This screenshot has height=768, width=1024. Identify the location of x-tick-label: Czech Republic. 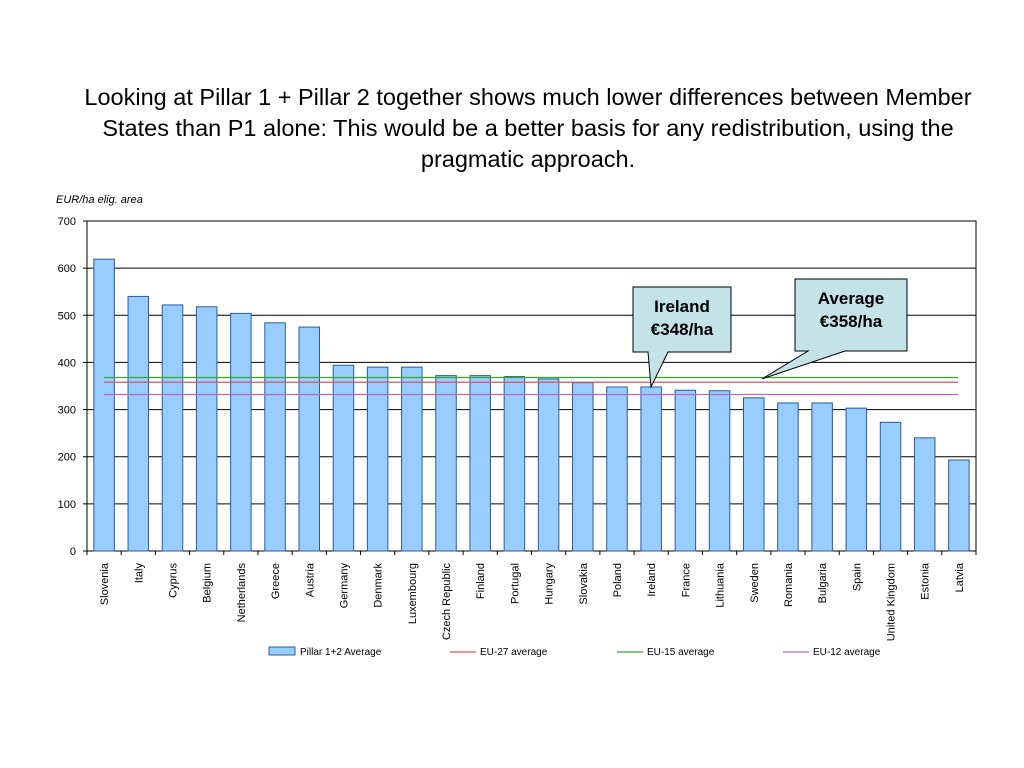
(447, 602).